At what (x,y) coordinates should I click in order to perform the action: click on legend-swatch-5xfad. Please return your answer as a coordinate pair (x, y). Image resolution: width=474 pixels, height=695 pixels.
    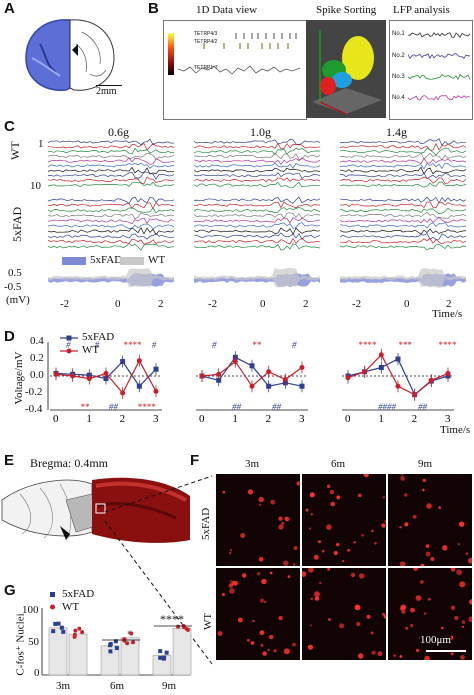
    Looking at the image, I should click on (74, 261).